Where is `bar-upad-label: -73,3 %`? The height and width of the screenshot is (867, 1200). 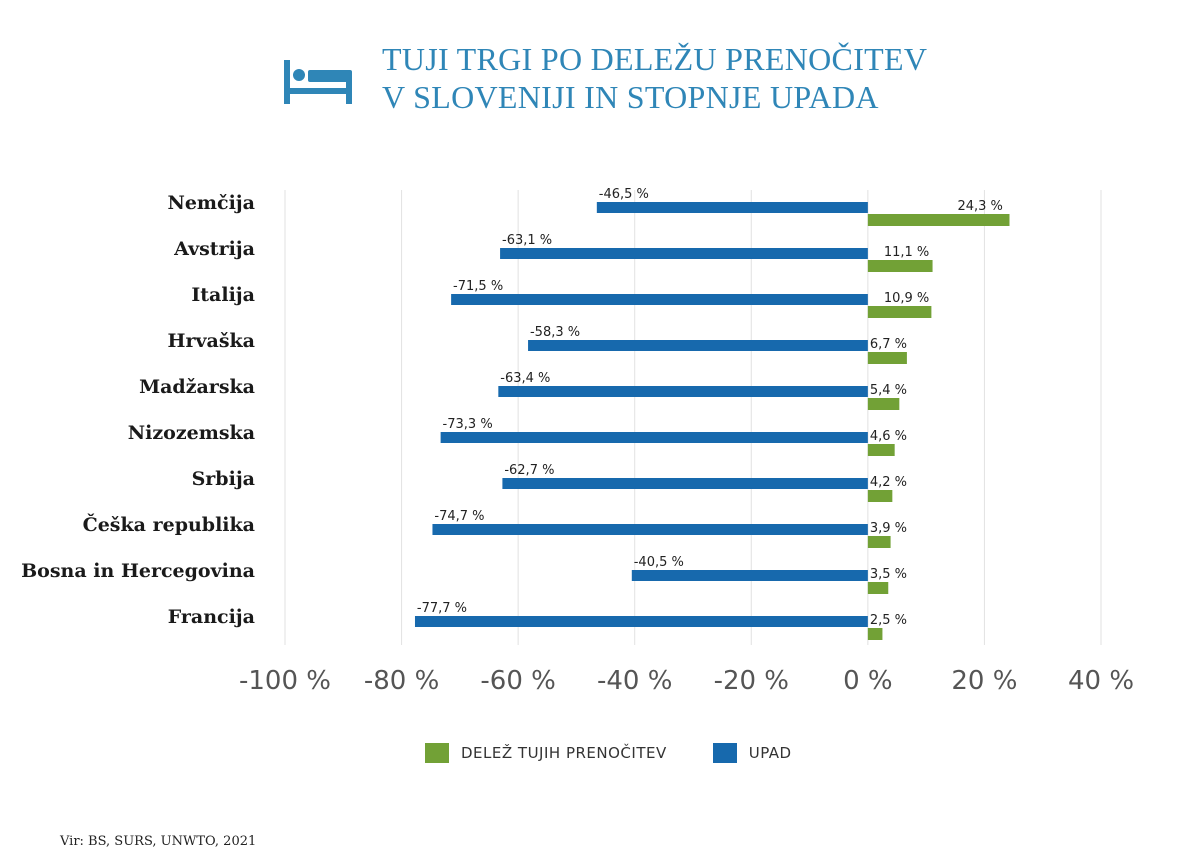 bar-upad-label: -73,3 % is located at coordinates (468, 424).